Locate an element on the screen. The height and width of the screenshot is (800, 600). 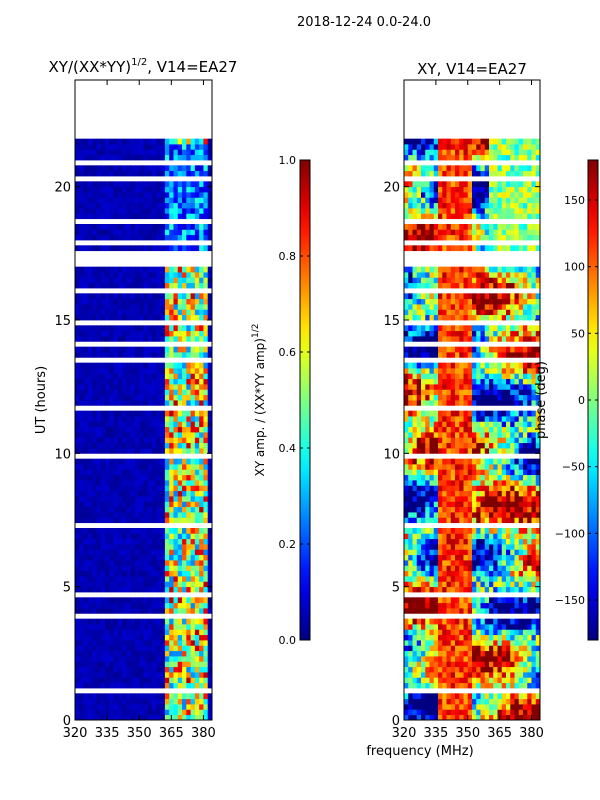
colorbar-1-label: XY amp. / (XX*YY amp)1/2 is located at coordinates (259, 400).